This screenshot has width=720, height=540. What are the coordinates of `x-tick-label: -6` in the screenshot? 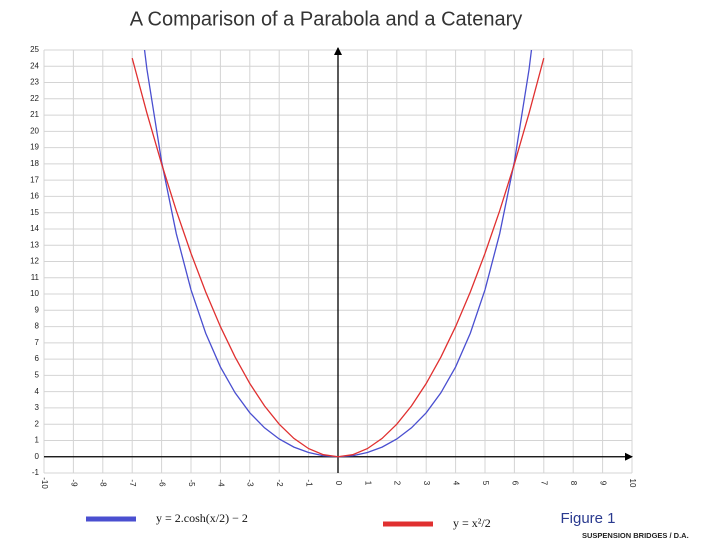 It's located at (161, 483).